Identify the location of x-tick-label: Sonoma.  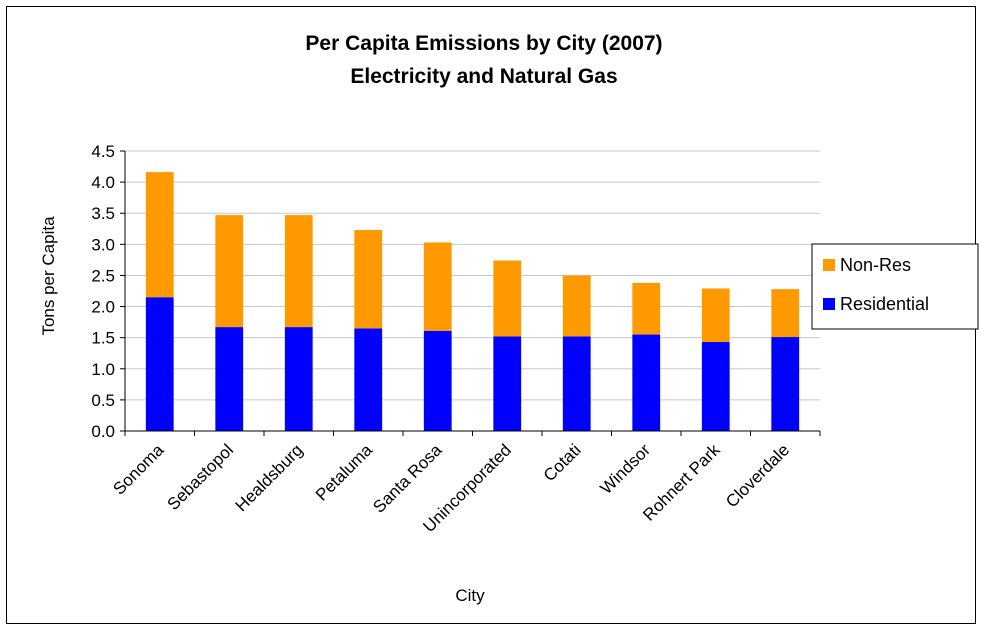
(138, 469).